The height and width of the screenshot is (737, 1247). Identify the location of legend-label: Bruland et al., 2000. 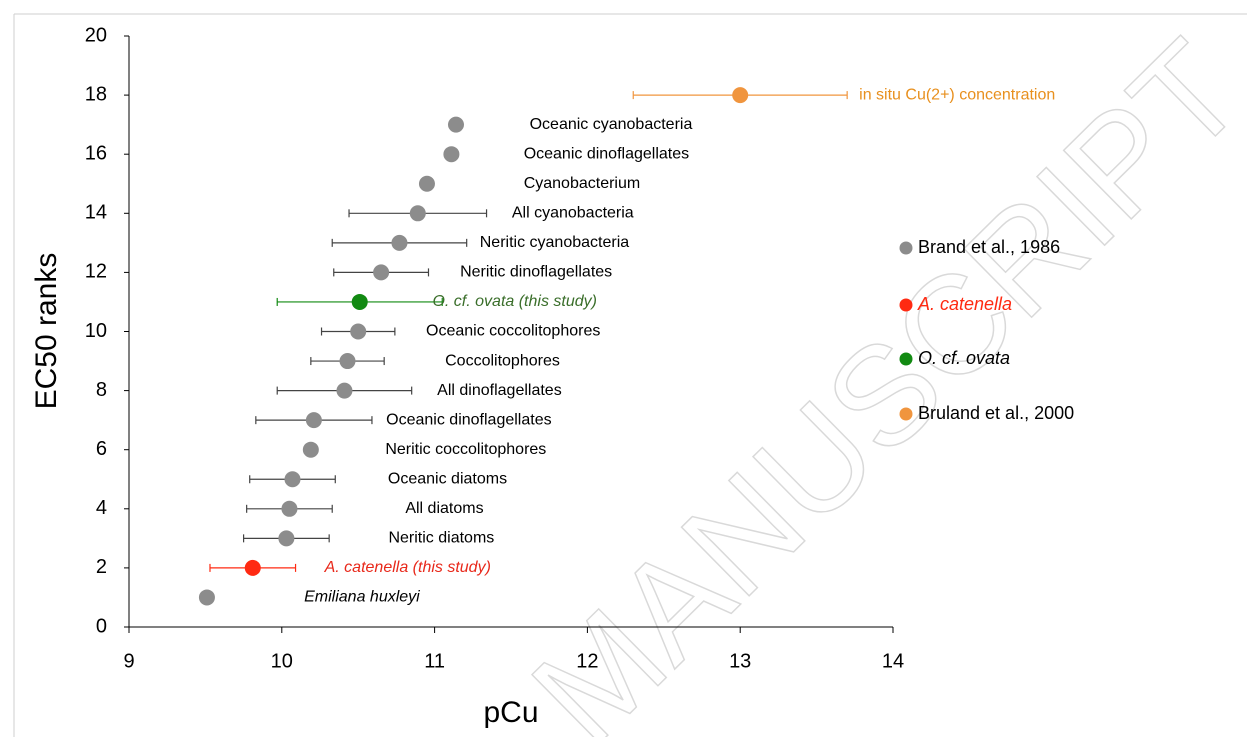
(996, 413).